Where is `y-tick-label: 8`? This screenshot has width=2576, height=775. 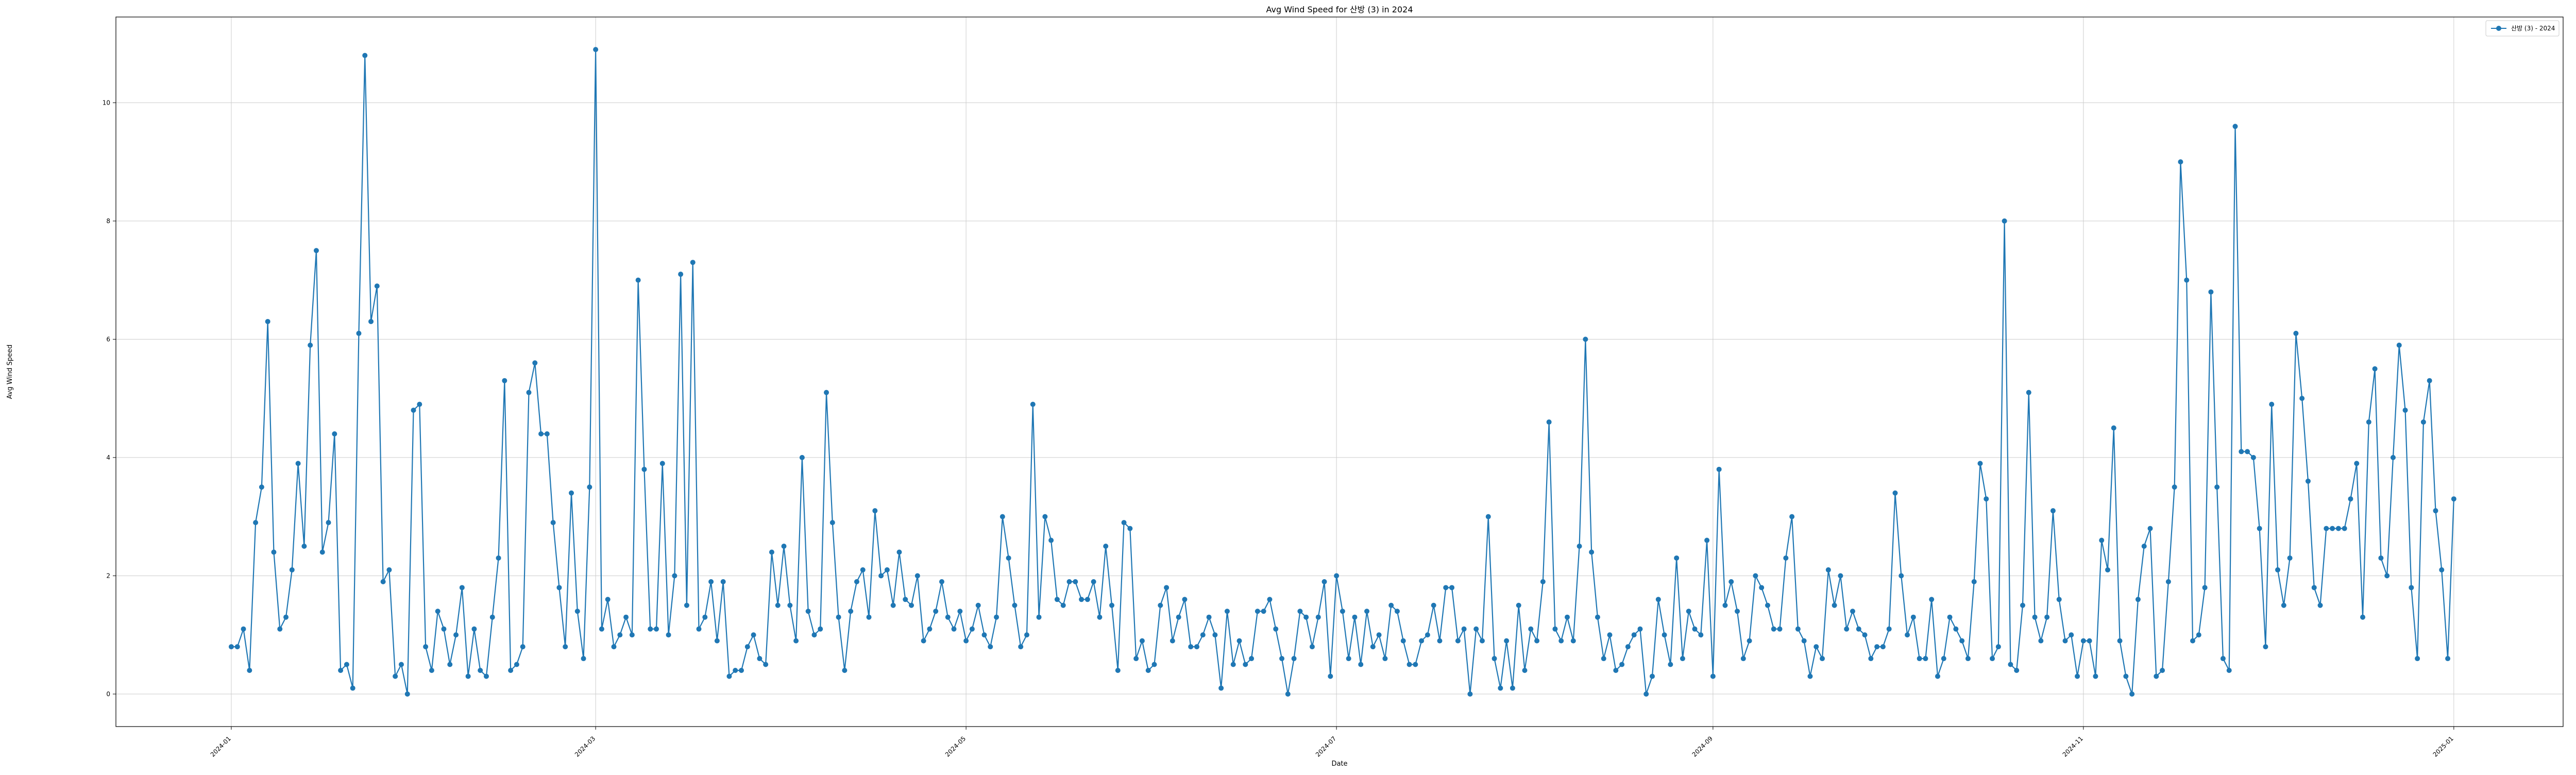
y-tick-label: 8 is located at coordinates (108, 221).